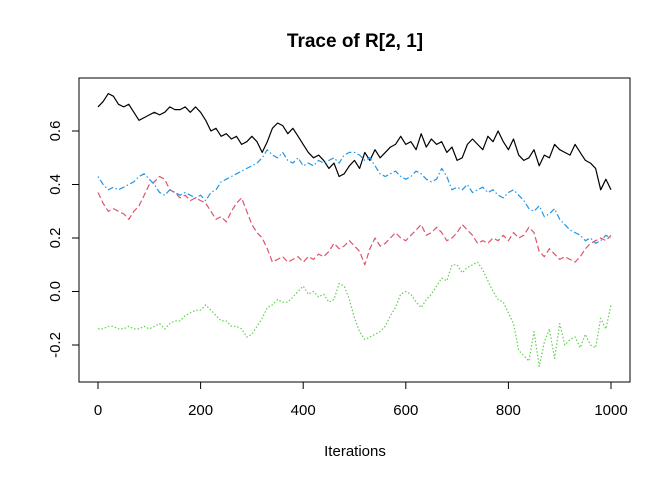 The height and width of the screenshot is (480, 672). What do you see at coordinates (55, 345) in the screenshot?
I see `y-tick-label: -0.2` at bounding box center [55, 345].